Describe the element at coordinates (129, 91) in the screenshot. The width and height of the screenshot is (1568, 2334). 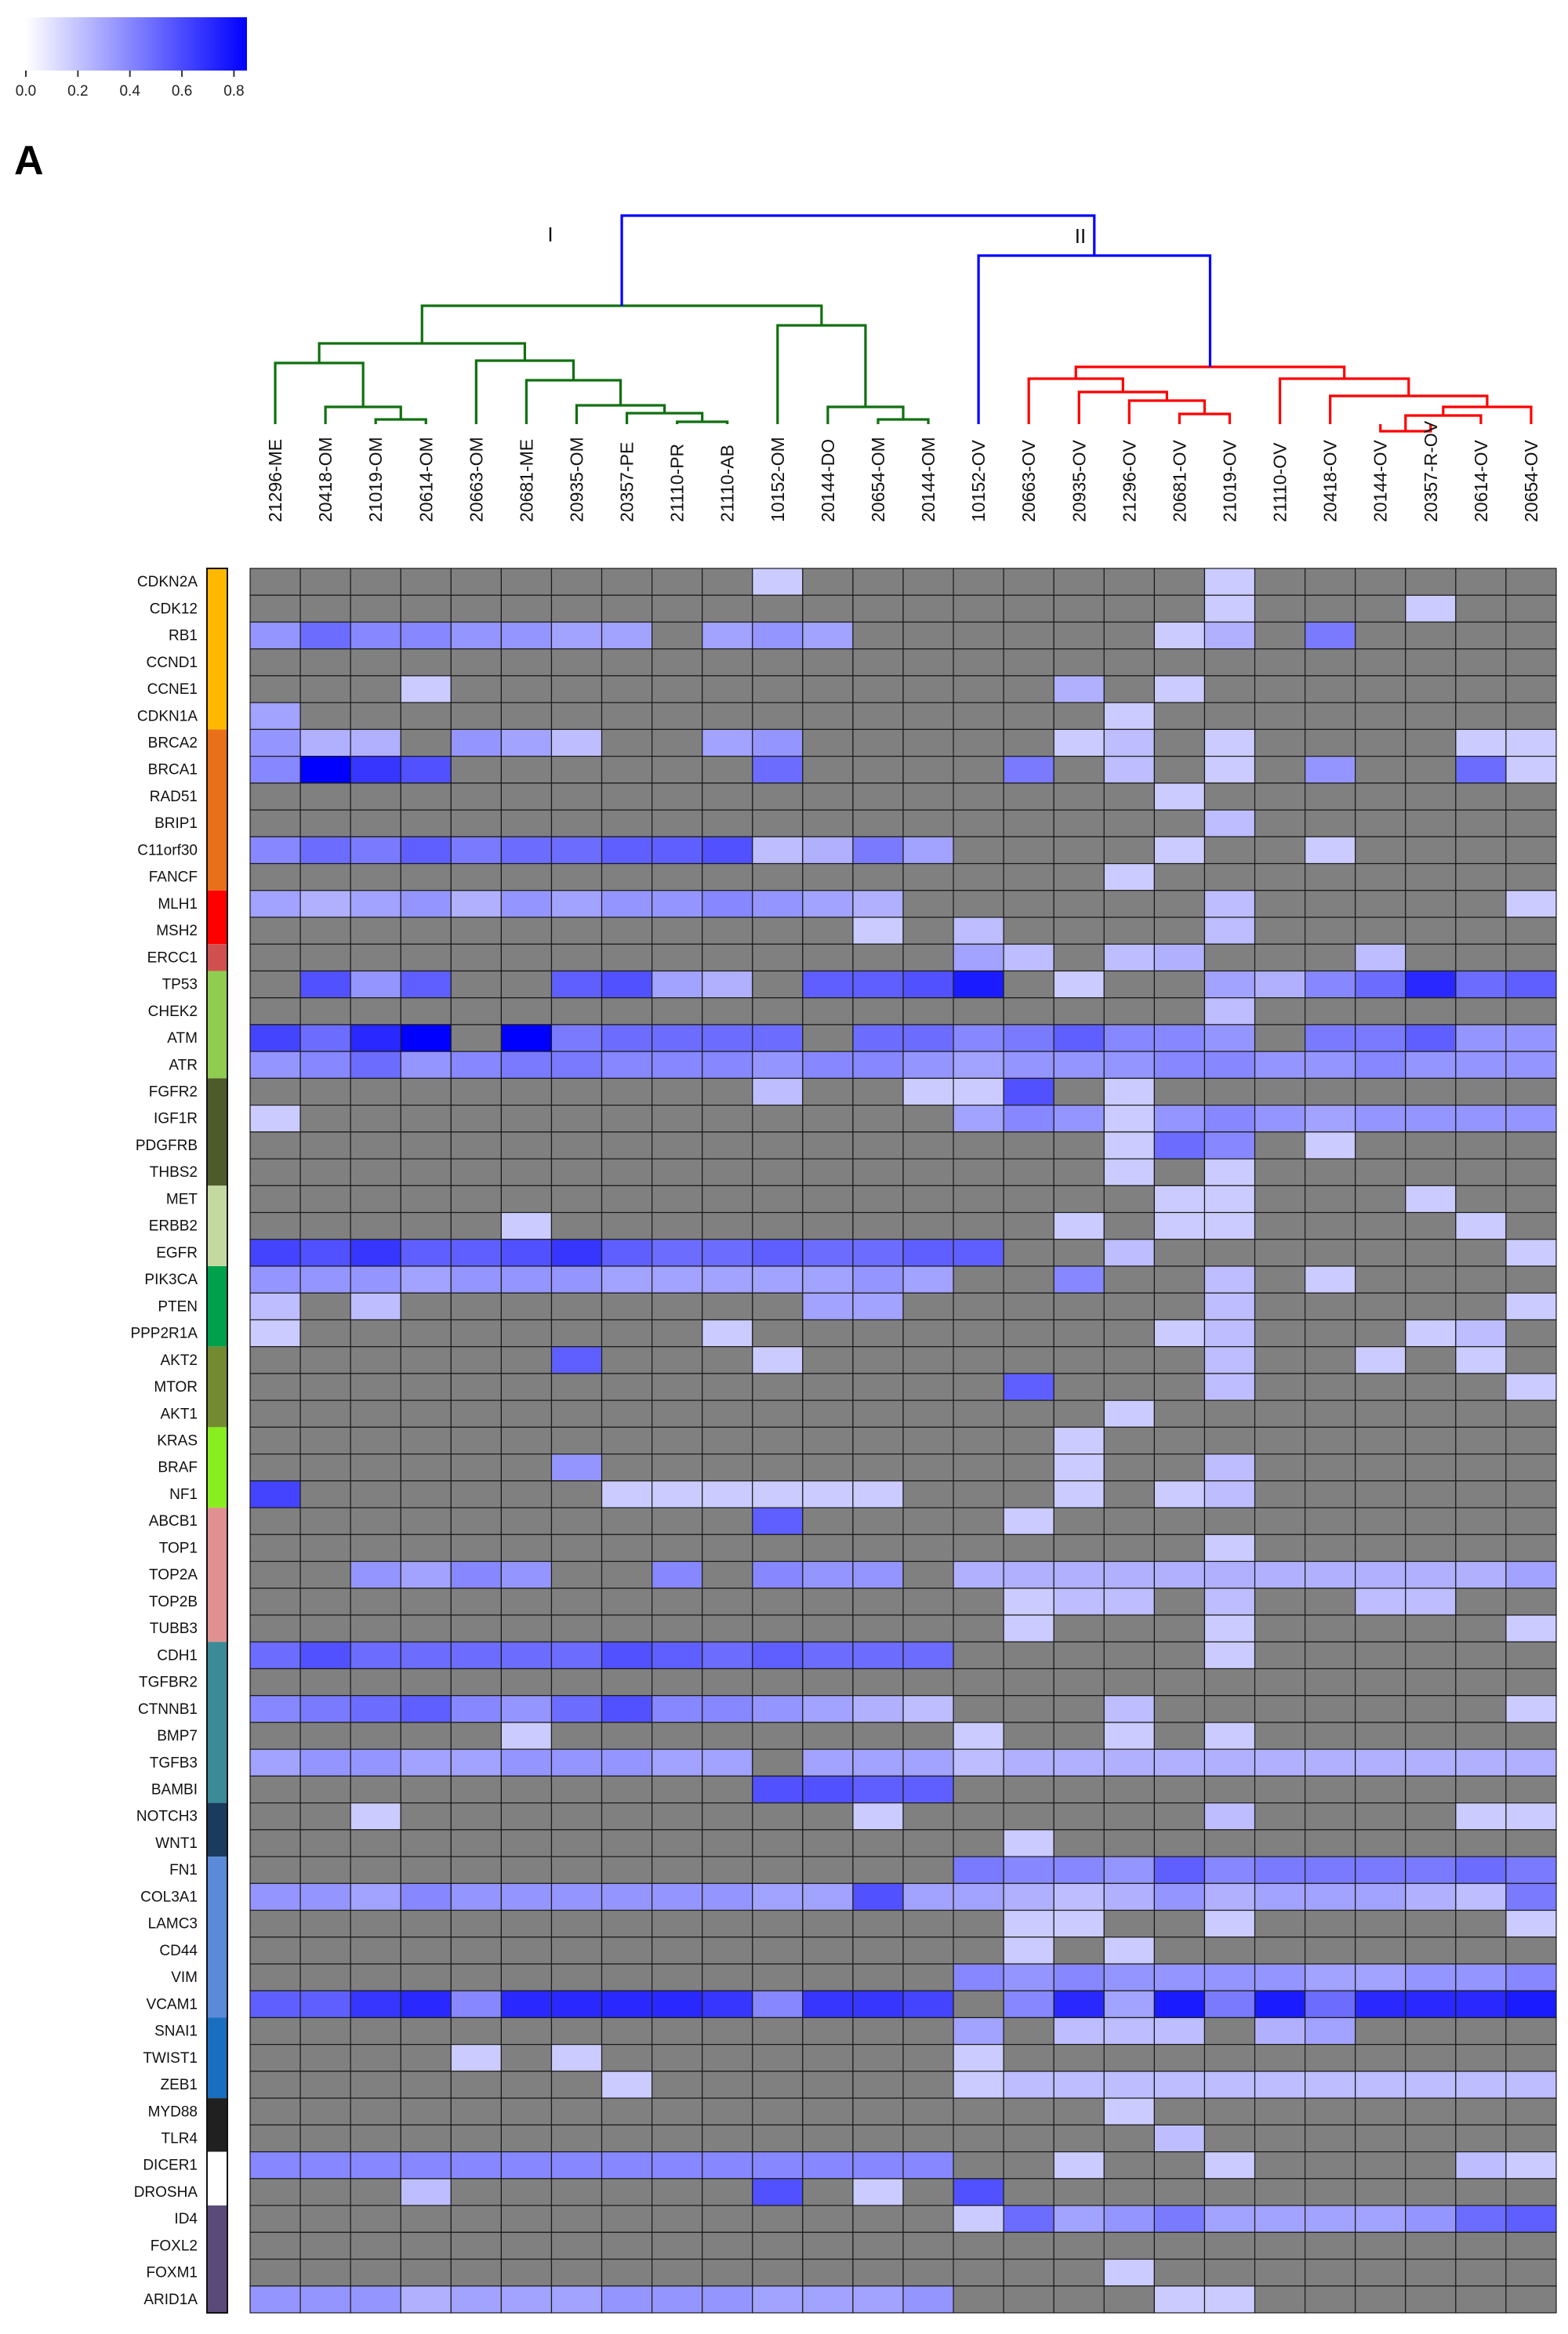
I see `colorbar-tick-label: 0.4` at that location.